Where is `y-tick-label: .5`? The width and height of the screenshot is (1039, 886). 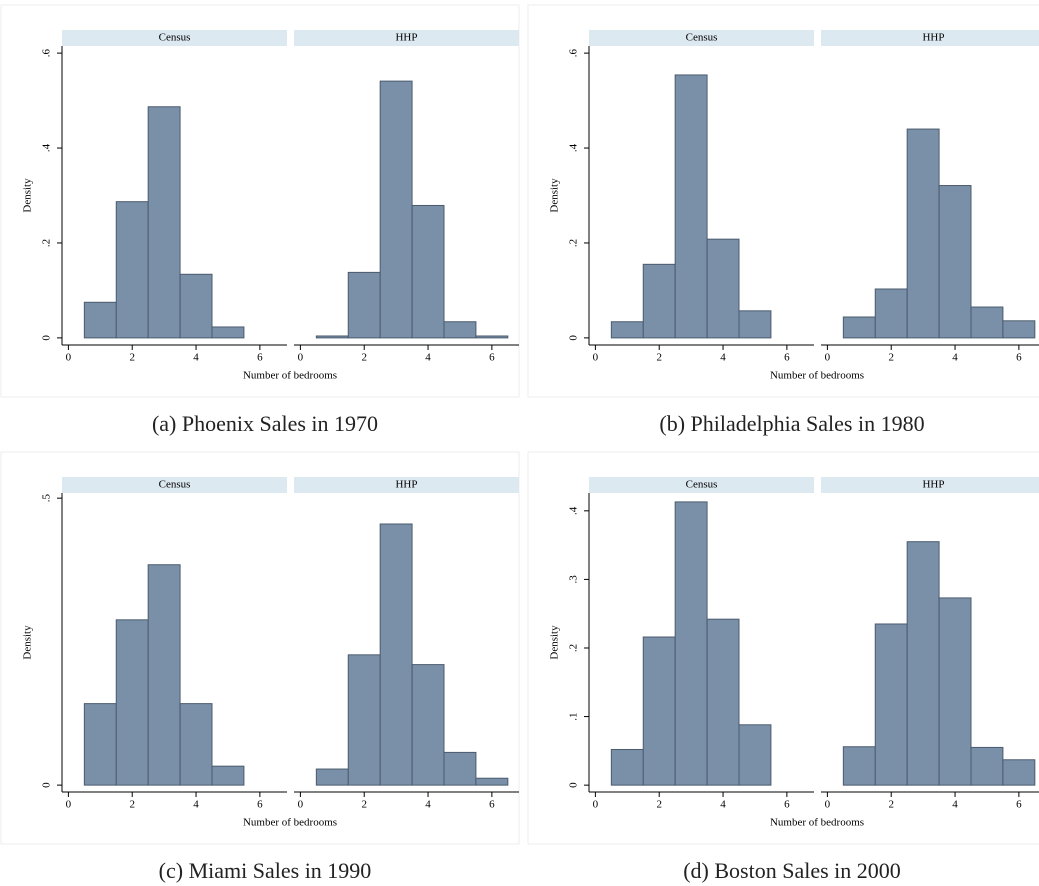 y-tick-label: .5 is located at coordinates (47, 498).